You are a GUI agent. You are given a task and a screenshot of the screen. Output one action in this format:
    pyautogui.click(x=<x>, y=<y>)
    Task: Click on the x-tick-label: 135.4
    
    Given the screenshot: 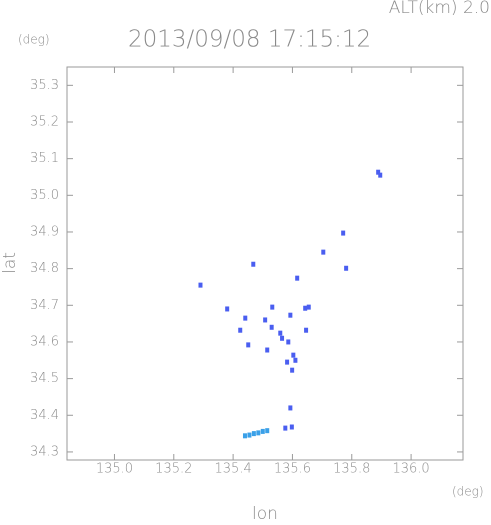 What is the action you would take?
    pyautogui.click(x=233, y=469)
    